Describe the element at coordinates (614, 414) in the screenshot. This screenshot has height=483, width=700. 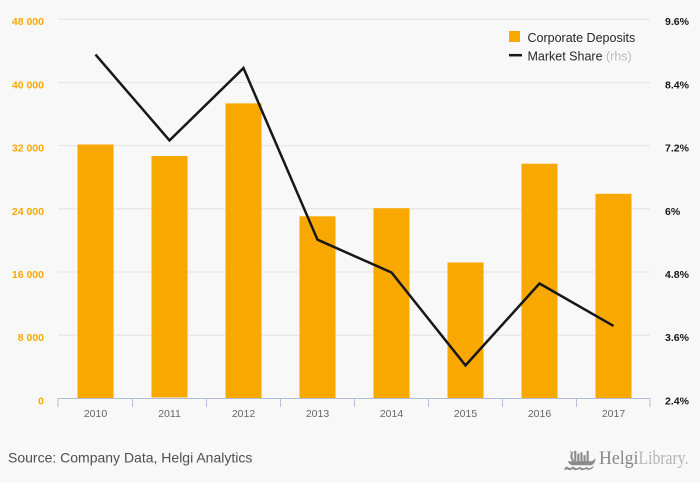
I see `svg-text: 2017` at that location.